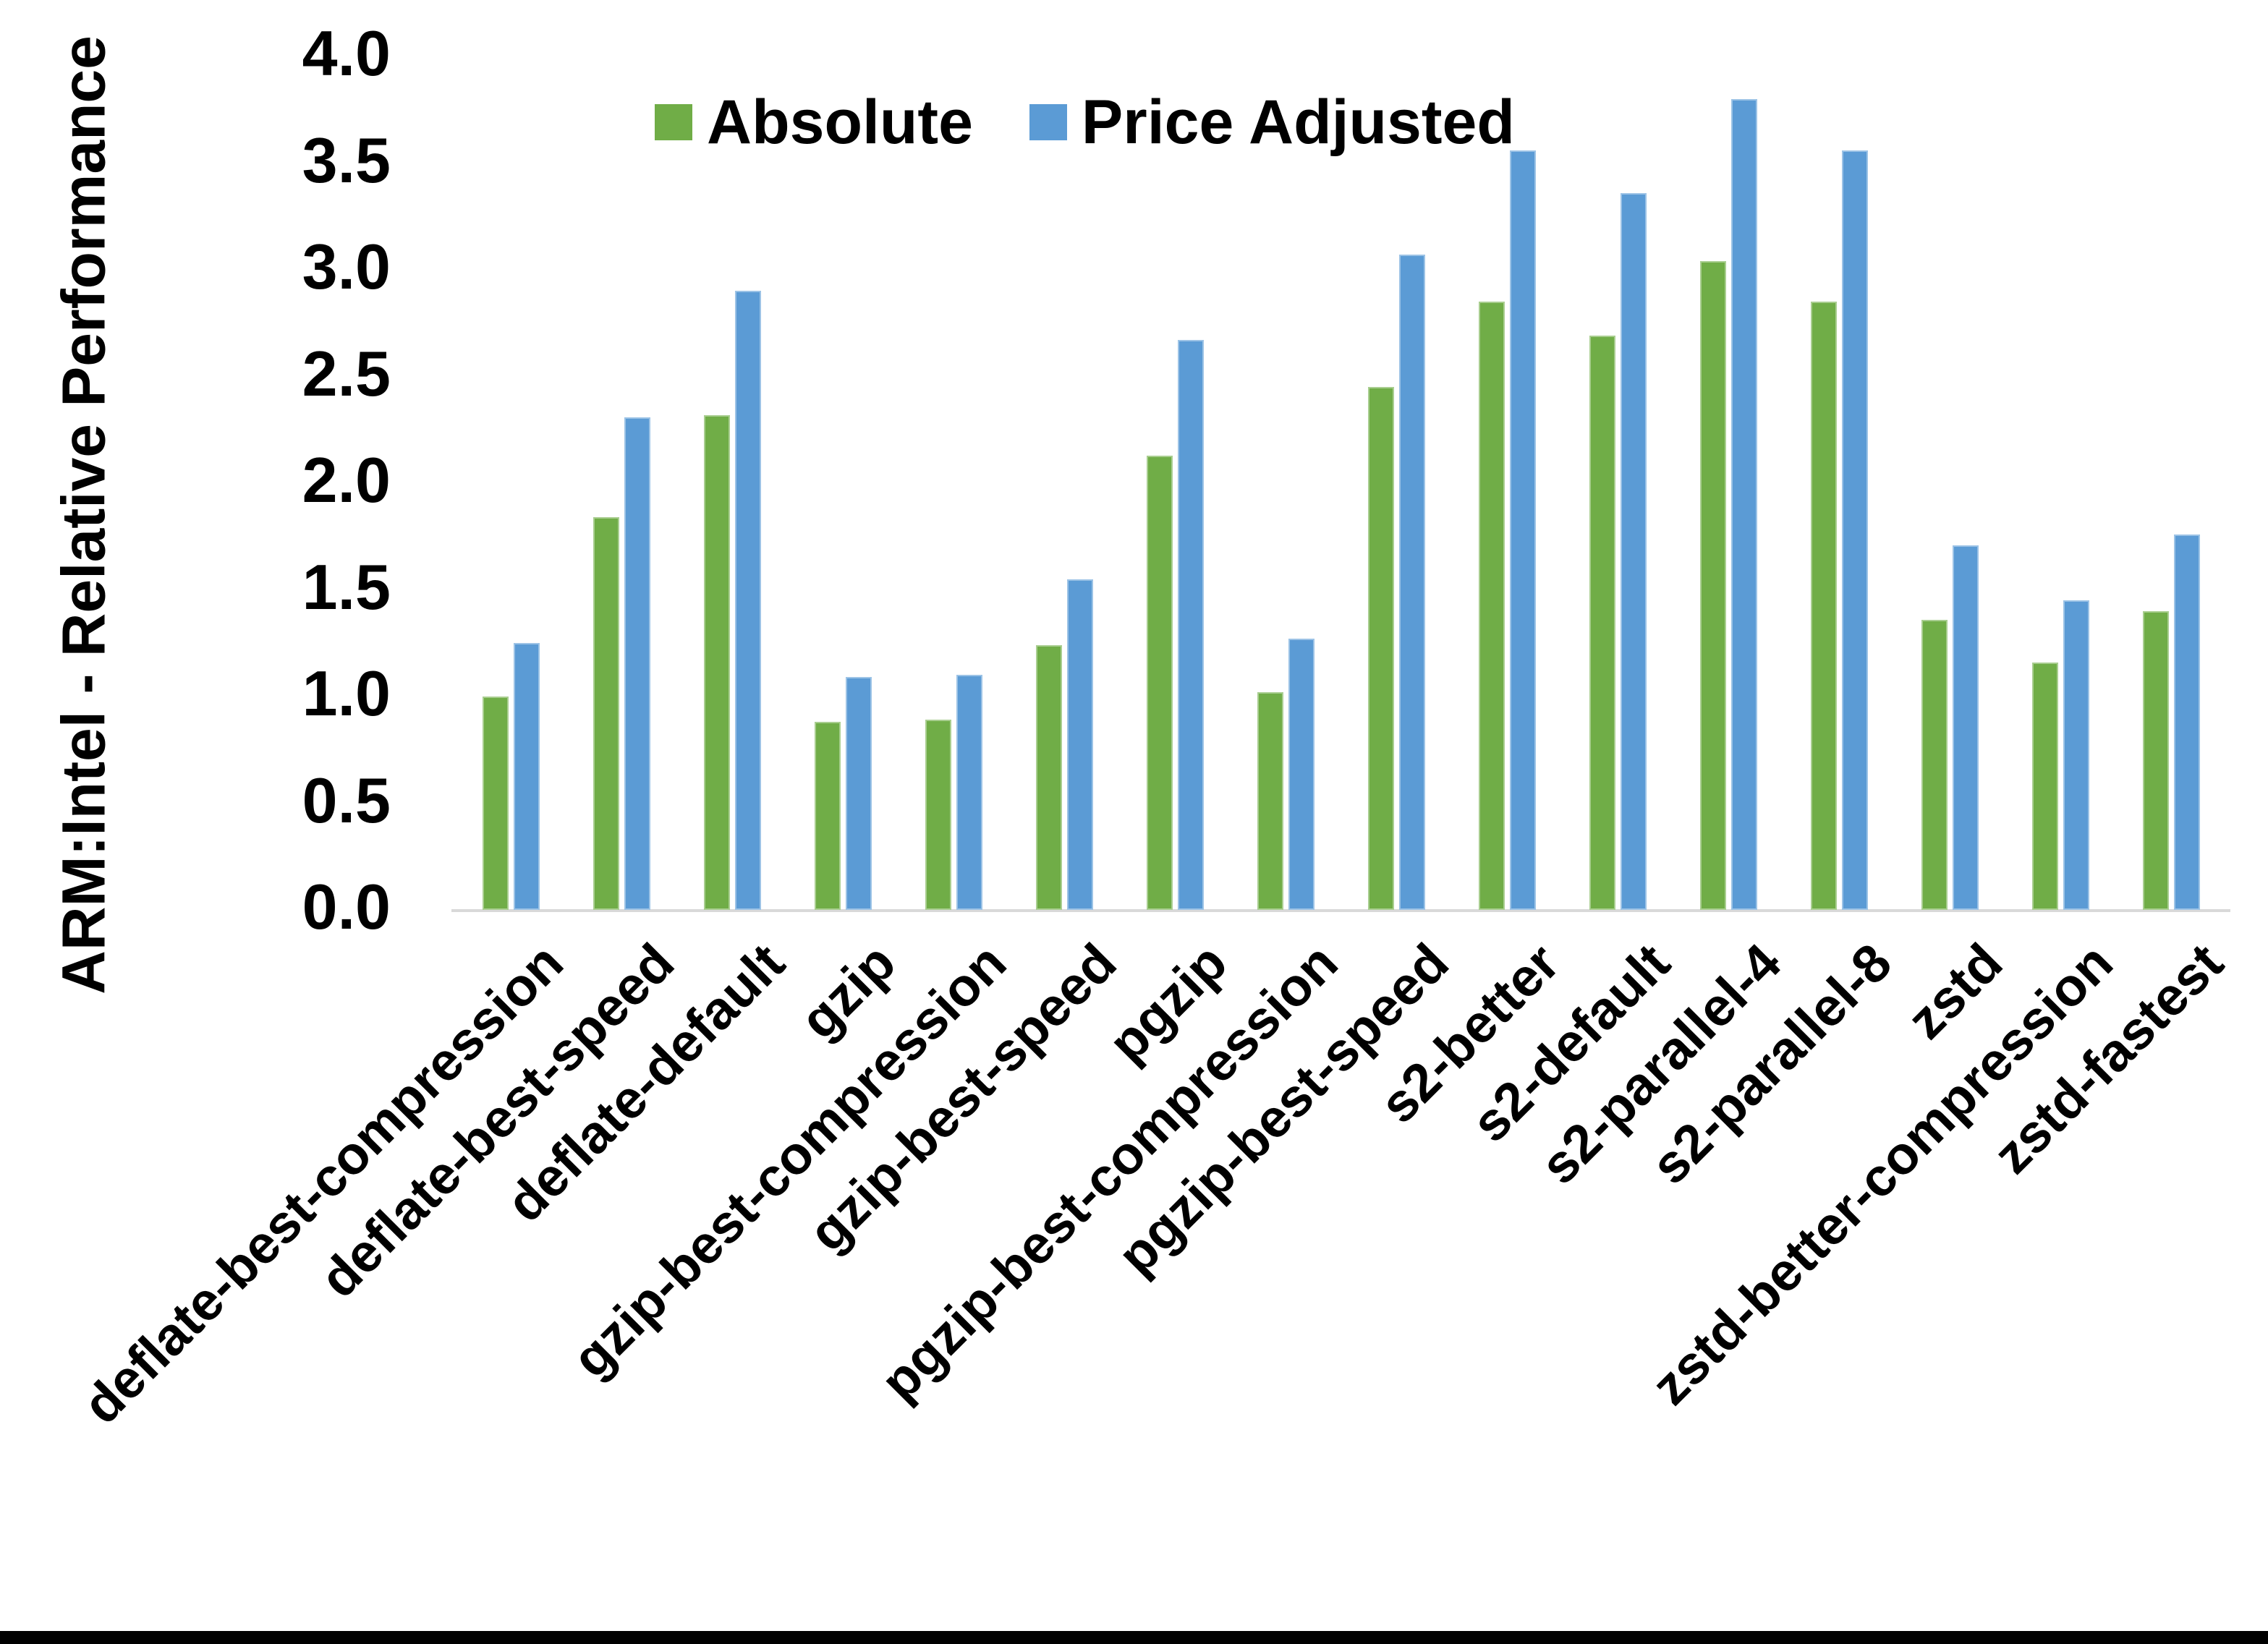 This screenshot has width=2268, height=1644. I want to click on legend-label-absolute: Absolute, so click(840, 122).